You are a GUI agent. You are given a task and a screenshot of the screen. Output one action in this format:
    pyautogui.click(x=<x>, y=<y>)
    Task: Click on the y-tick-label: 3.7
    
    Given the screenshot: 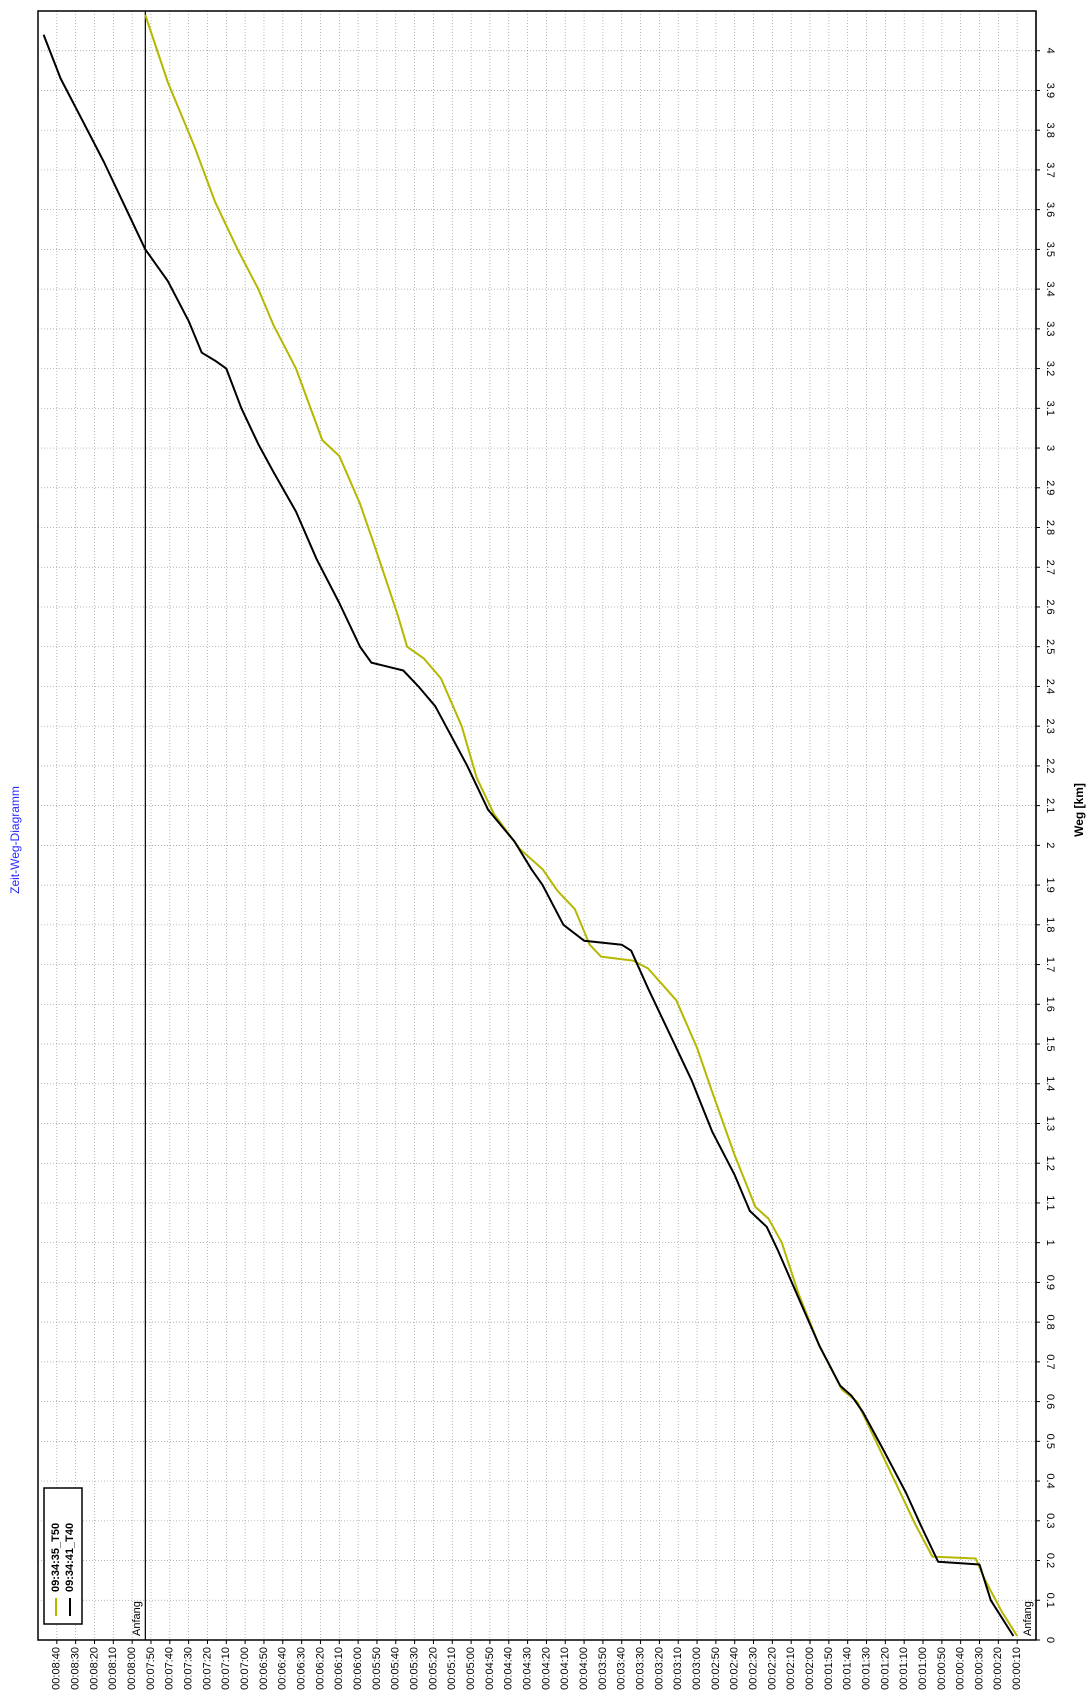 What is the action you would take?
    pyautogui.click(x=1050, y=169)
    